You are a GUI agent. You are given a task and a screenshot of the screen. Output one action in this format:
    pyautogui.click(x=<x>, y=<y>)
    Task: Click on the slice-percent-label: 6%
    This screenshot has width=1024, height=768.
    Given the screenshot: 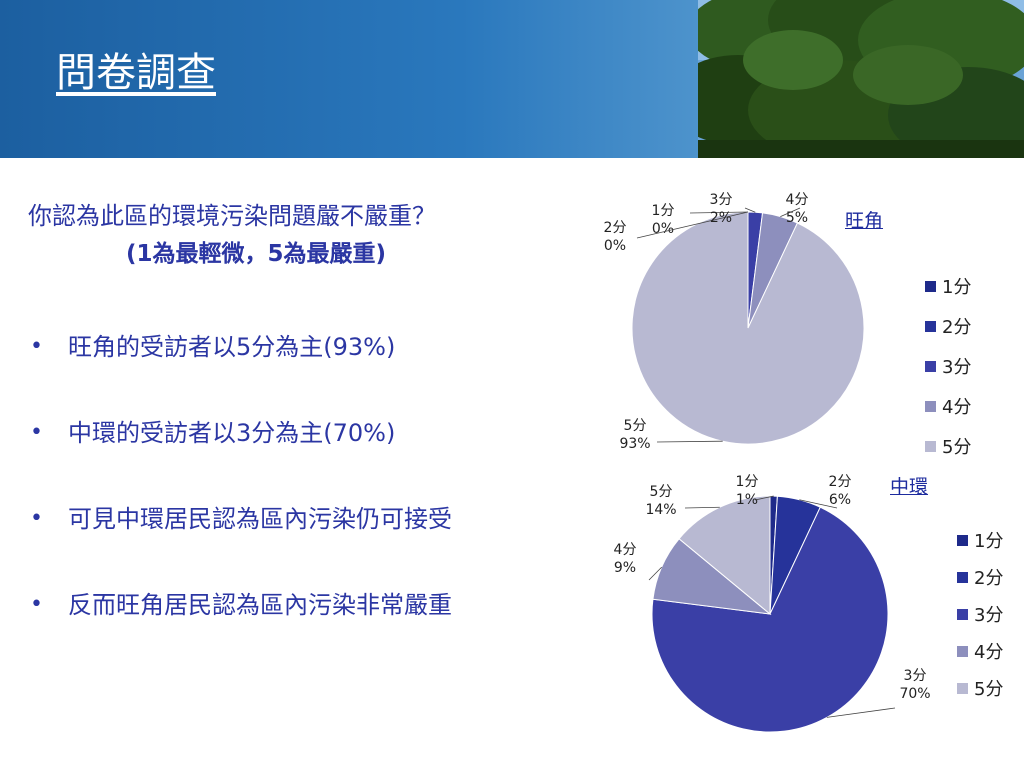 What is the action you would take?
    pyautogui.click(x=840, y=500)
    